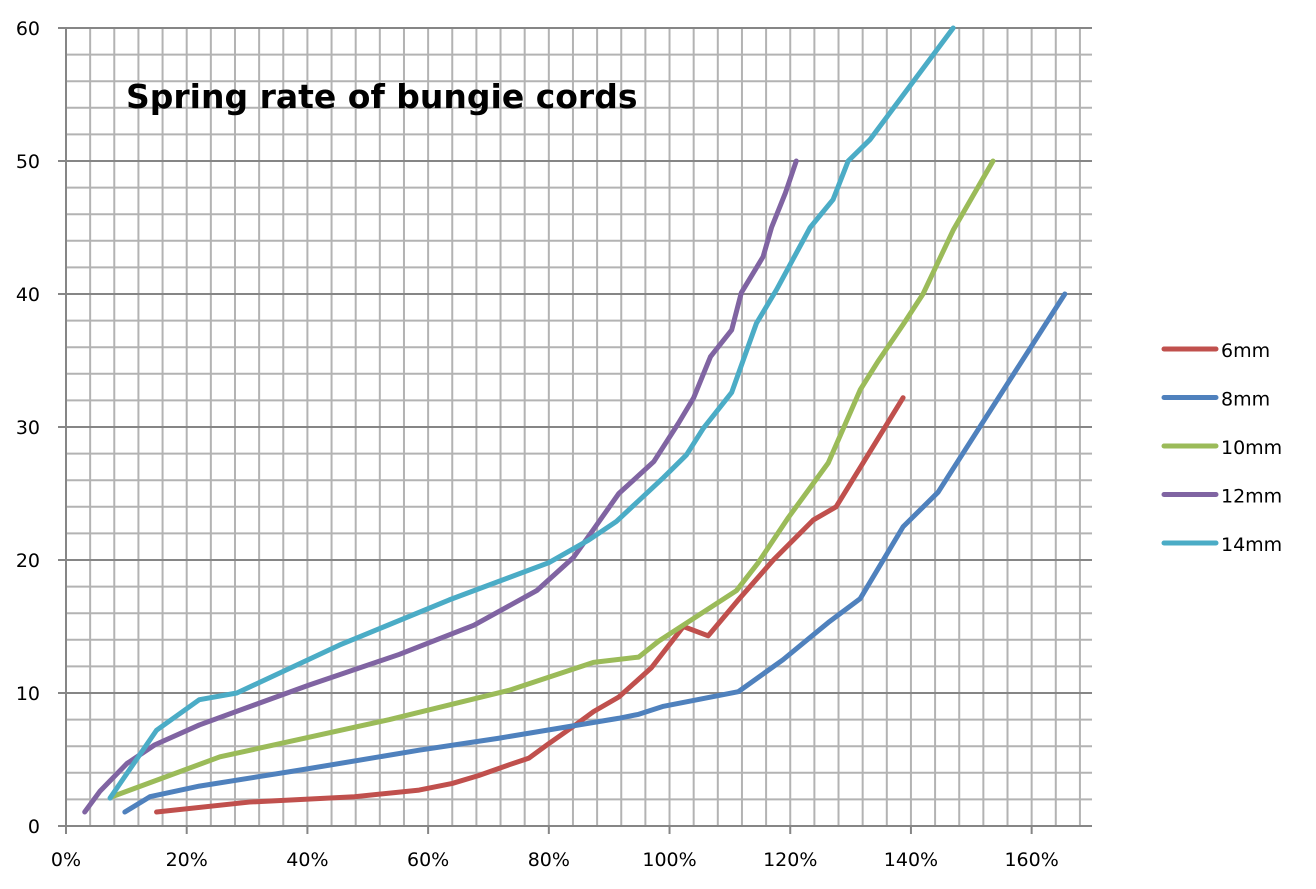 The height and width of the screenshot is (889, 1316). Describe the element at coordinates (549, 860) in the screenshot. I see `x-tick-label: 80%` at that location.